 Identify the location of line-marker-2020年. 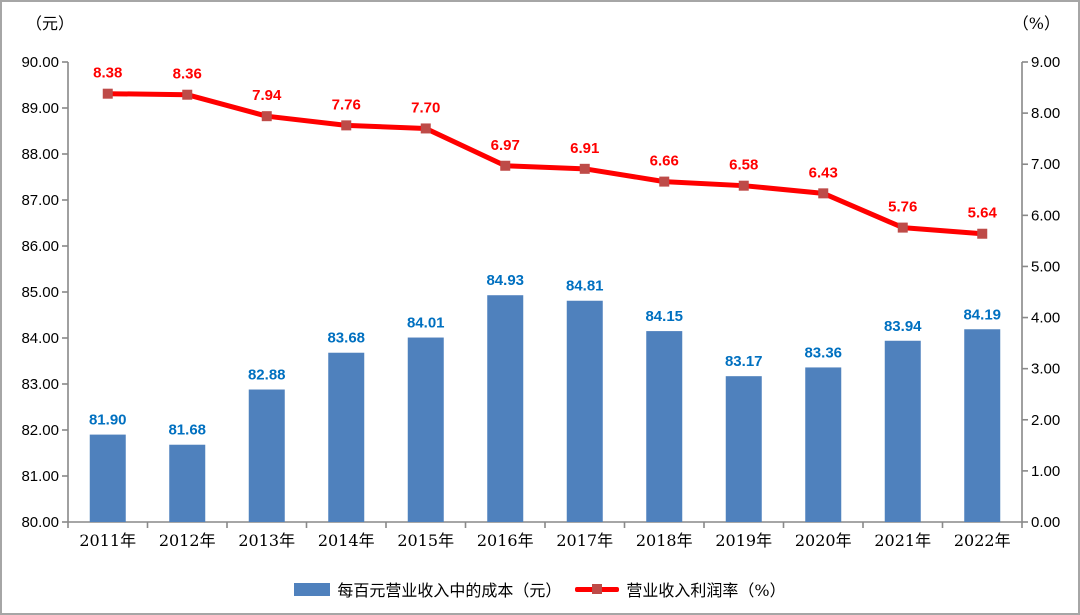
(823, 193).